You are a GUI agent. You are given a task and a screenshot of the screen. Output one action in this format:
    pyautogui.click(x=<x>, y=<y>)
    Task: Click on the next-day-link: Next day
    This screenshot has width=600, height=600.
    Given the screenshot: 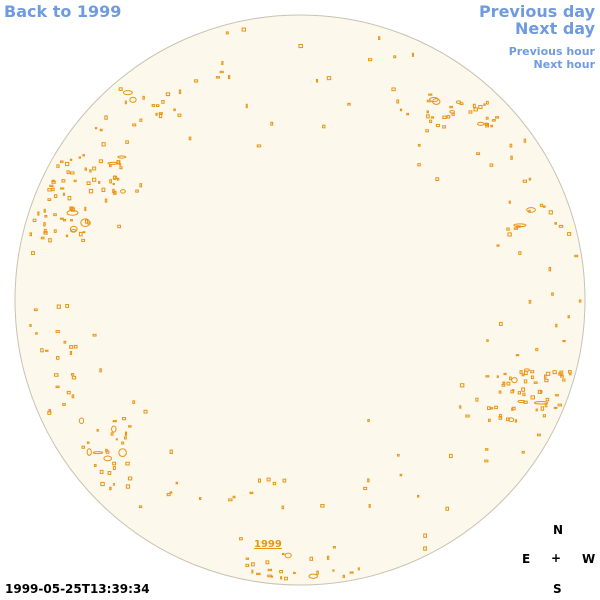 What is the action you would take?
    pyautogui.click(x=555, y=28)
    